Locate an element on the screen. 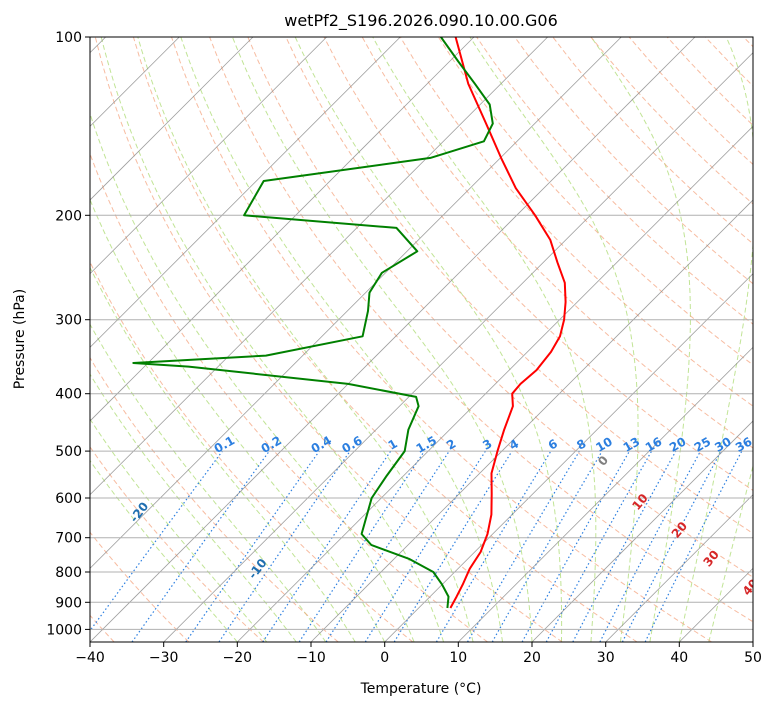 Image resolution: width=775 pixels, height=708 pixels. y-tick-label: 600 is located at coordinates (68, 499).